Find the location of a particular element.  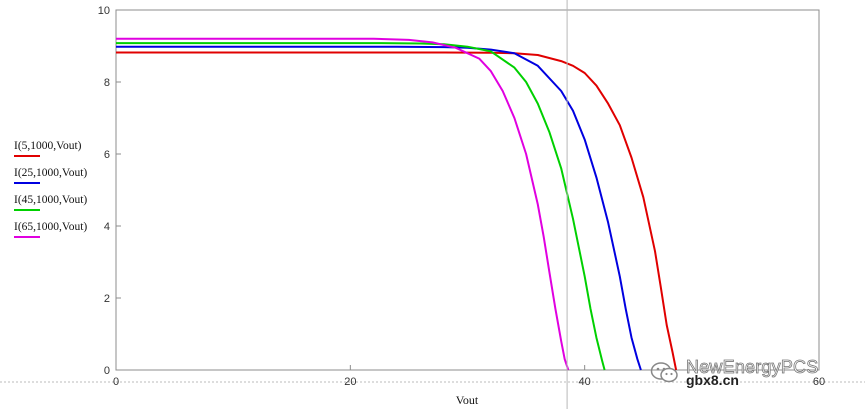

legend-item-2: I(25,1000,Vout) is located at coordinates (69, 175).